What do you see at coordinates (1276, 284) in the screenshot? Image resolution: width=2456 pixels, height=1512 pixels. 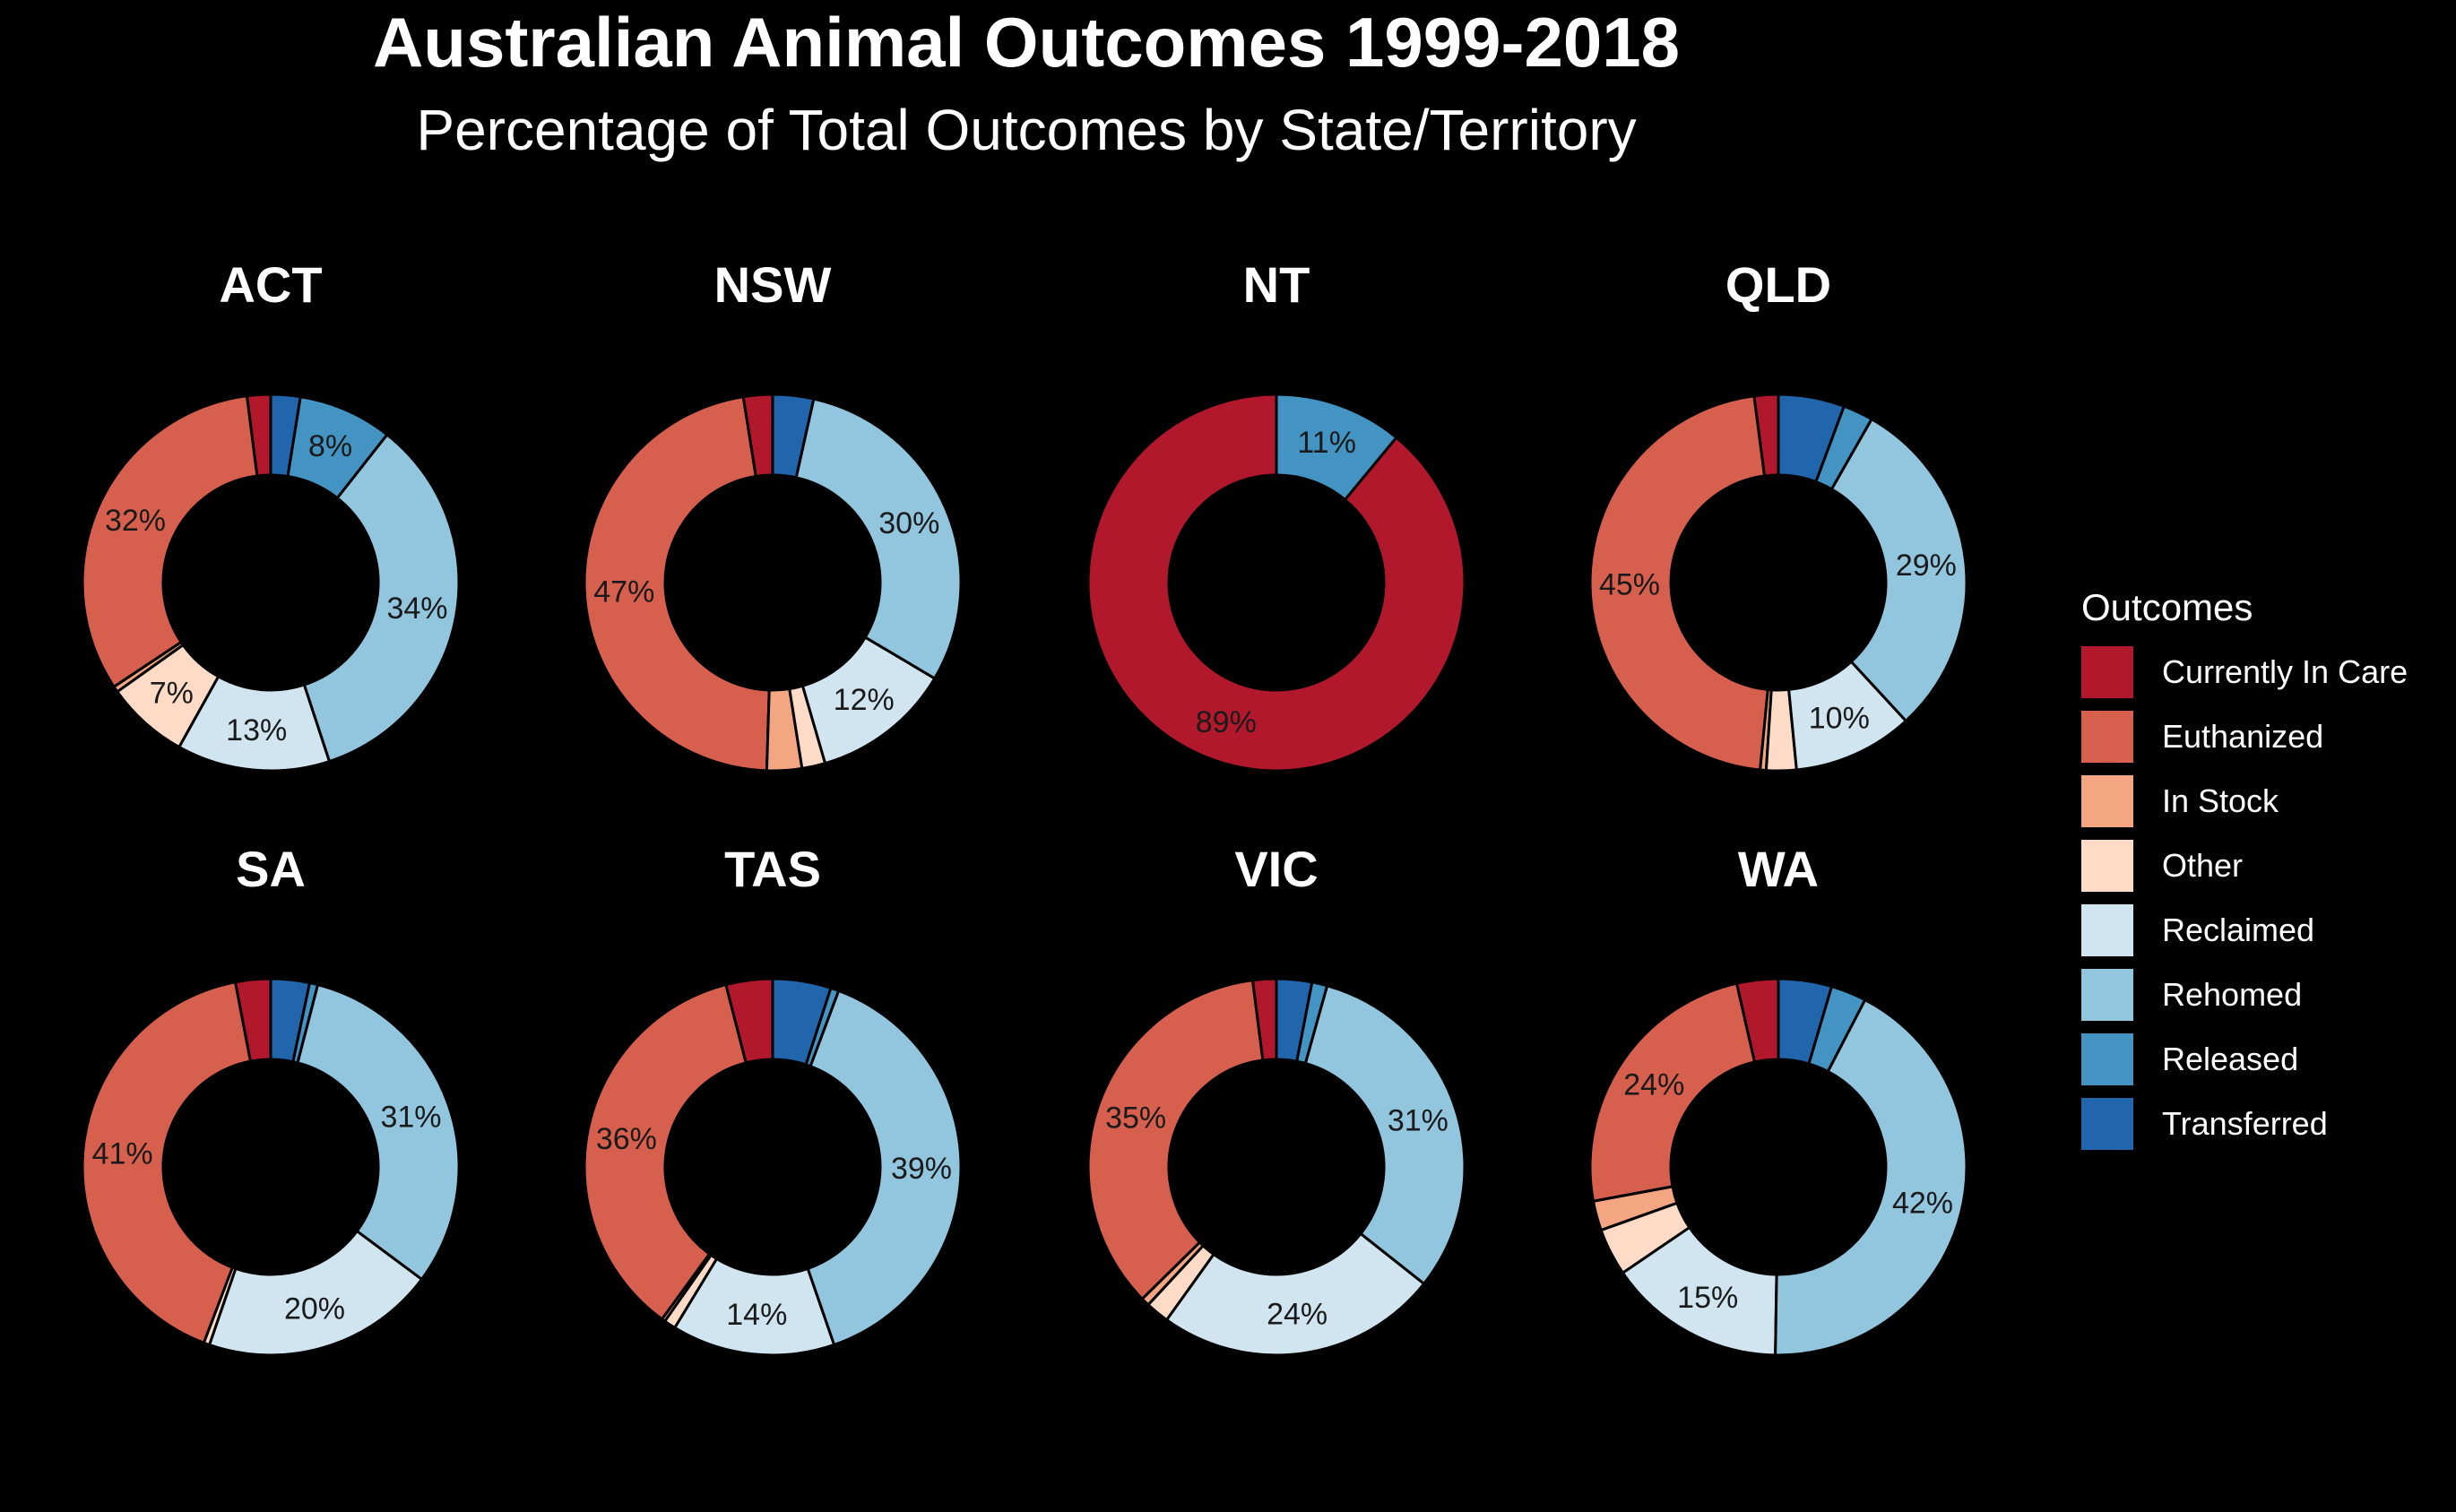 I see `facet-title: NT` at bounding box center [1276, 284].